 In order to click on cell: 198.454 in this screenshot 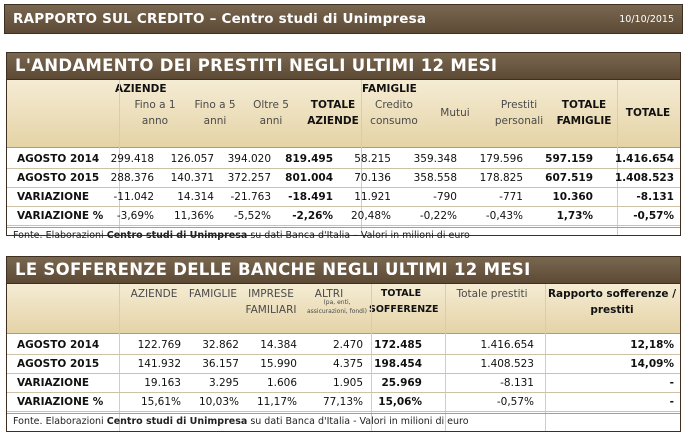, I will do `click(398, 364)`.